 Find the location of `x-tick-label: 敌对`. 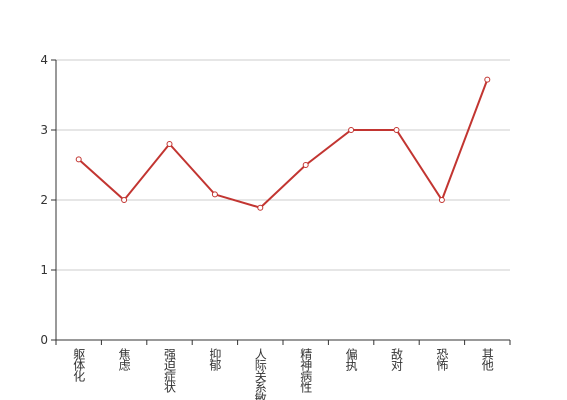

x-tick-label: 敌对 is located at coordinates (397, 359).